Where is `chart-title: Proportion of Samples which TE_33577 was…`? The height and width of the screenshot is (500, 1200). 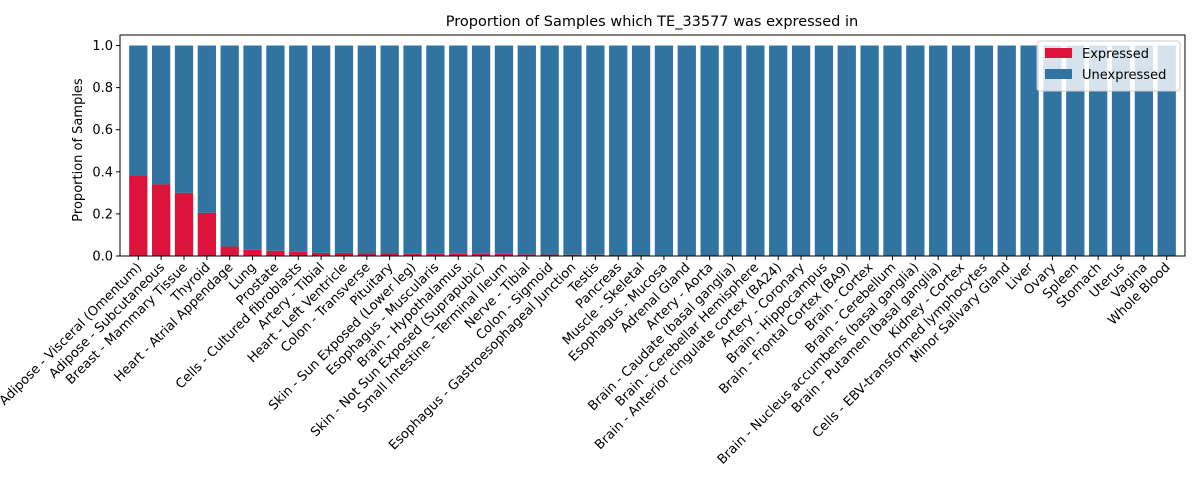
chart-title: Proportion of Samples which TE_33577 was… is located at coordinates (652, 22).